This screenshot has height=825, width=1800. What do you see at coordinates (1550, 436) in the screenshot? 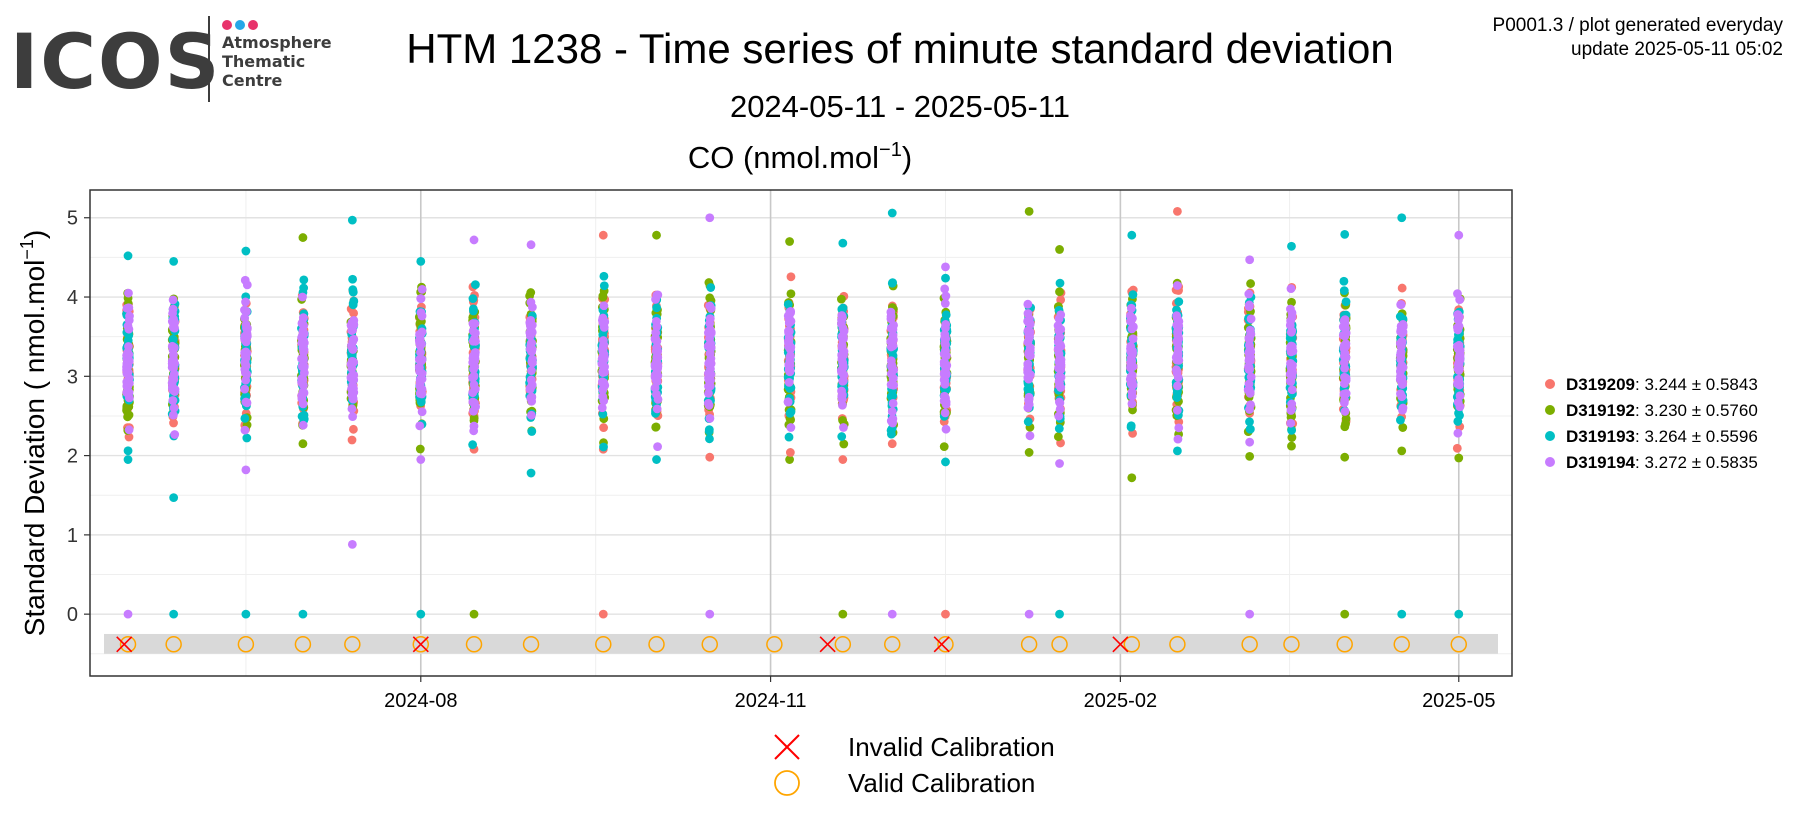
I see `legend-key-d319193` at bounding box center [1550, 436].